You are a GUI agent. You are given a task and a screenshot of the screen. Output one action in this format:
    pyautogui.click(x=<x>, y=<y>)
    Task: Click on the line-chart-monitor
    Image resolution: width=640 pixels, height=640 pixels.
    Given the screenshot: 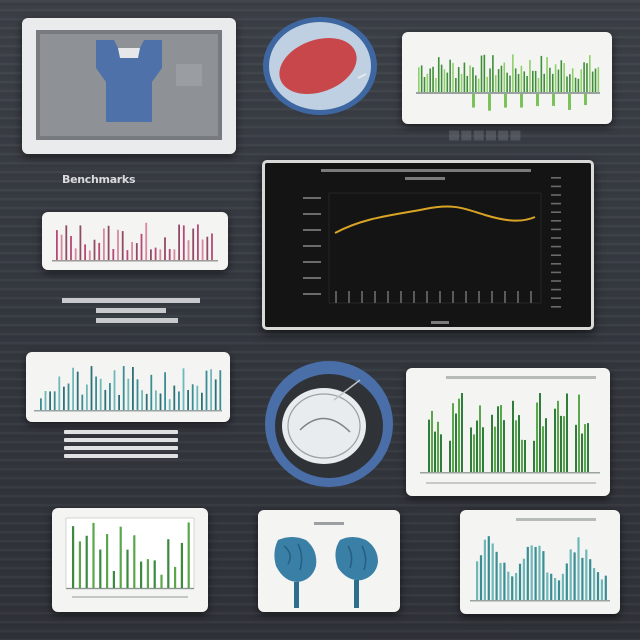 What is the action you would take?
    pyautogui.click(x=428, y=245)
    